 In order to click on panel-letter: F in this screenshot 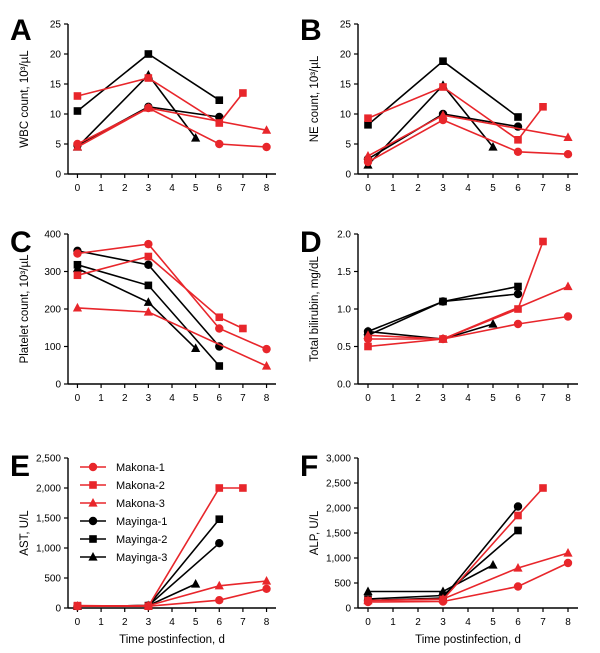, I will do `click(309, 466)`.